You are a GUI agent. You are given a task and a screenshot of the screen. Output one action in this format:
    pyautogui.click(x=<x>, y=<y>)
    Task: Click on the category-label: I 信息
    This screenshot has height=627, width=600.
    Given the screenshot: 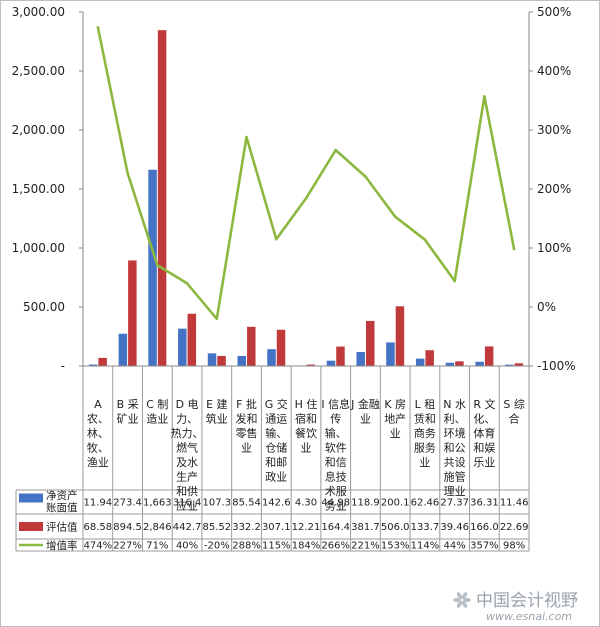 What is the action you would take?
    pyautogui.click(x=335, y=404)
    